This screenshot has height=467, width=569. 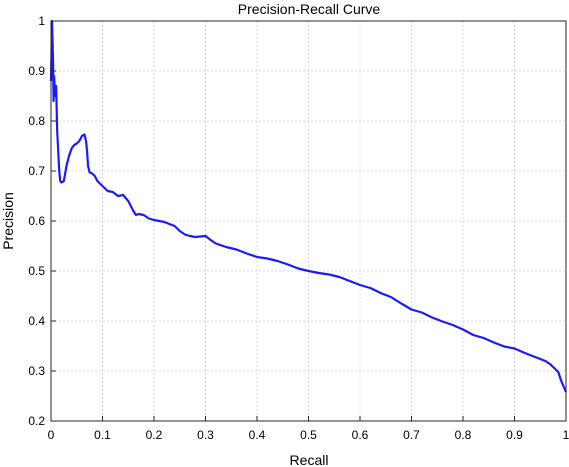 What do you see at coordinates (360, 435) in the screenshot?
I see `x-tick-label: 0.6` at bounding box center [360, 435].